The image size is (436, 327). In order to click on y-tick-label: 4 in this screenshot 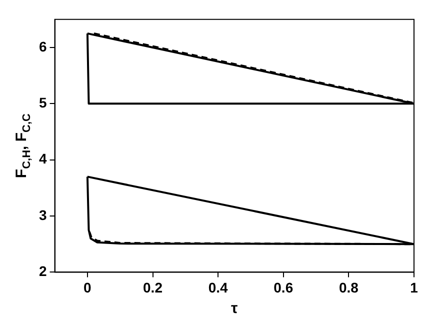, I will do `click(42, 158)`.